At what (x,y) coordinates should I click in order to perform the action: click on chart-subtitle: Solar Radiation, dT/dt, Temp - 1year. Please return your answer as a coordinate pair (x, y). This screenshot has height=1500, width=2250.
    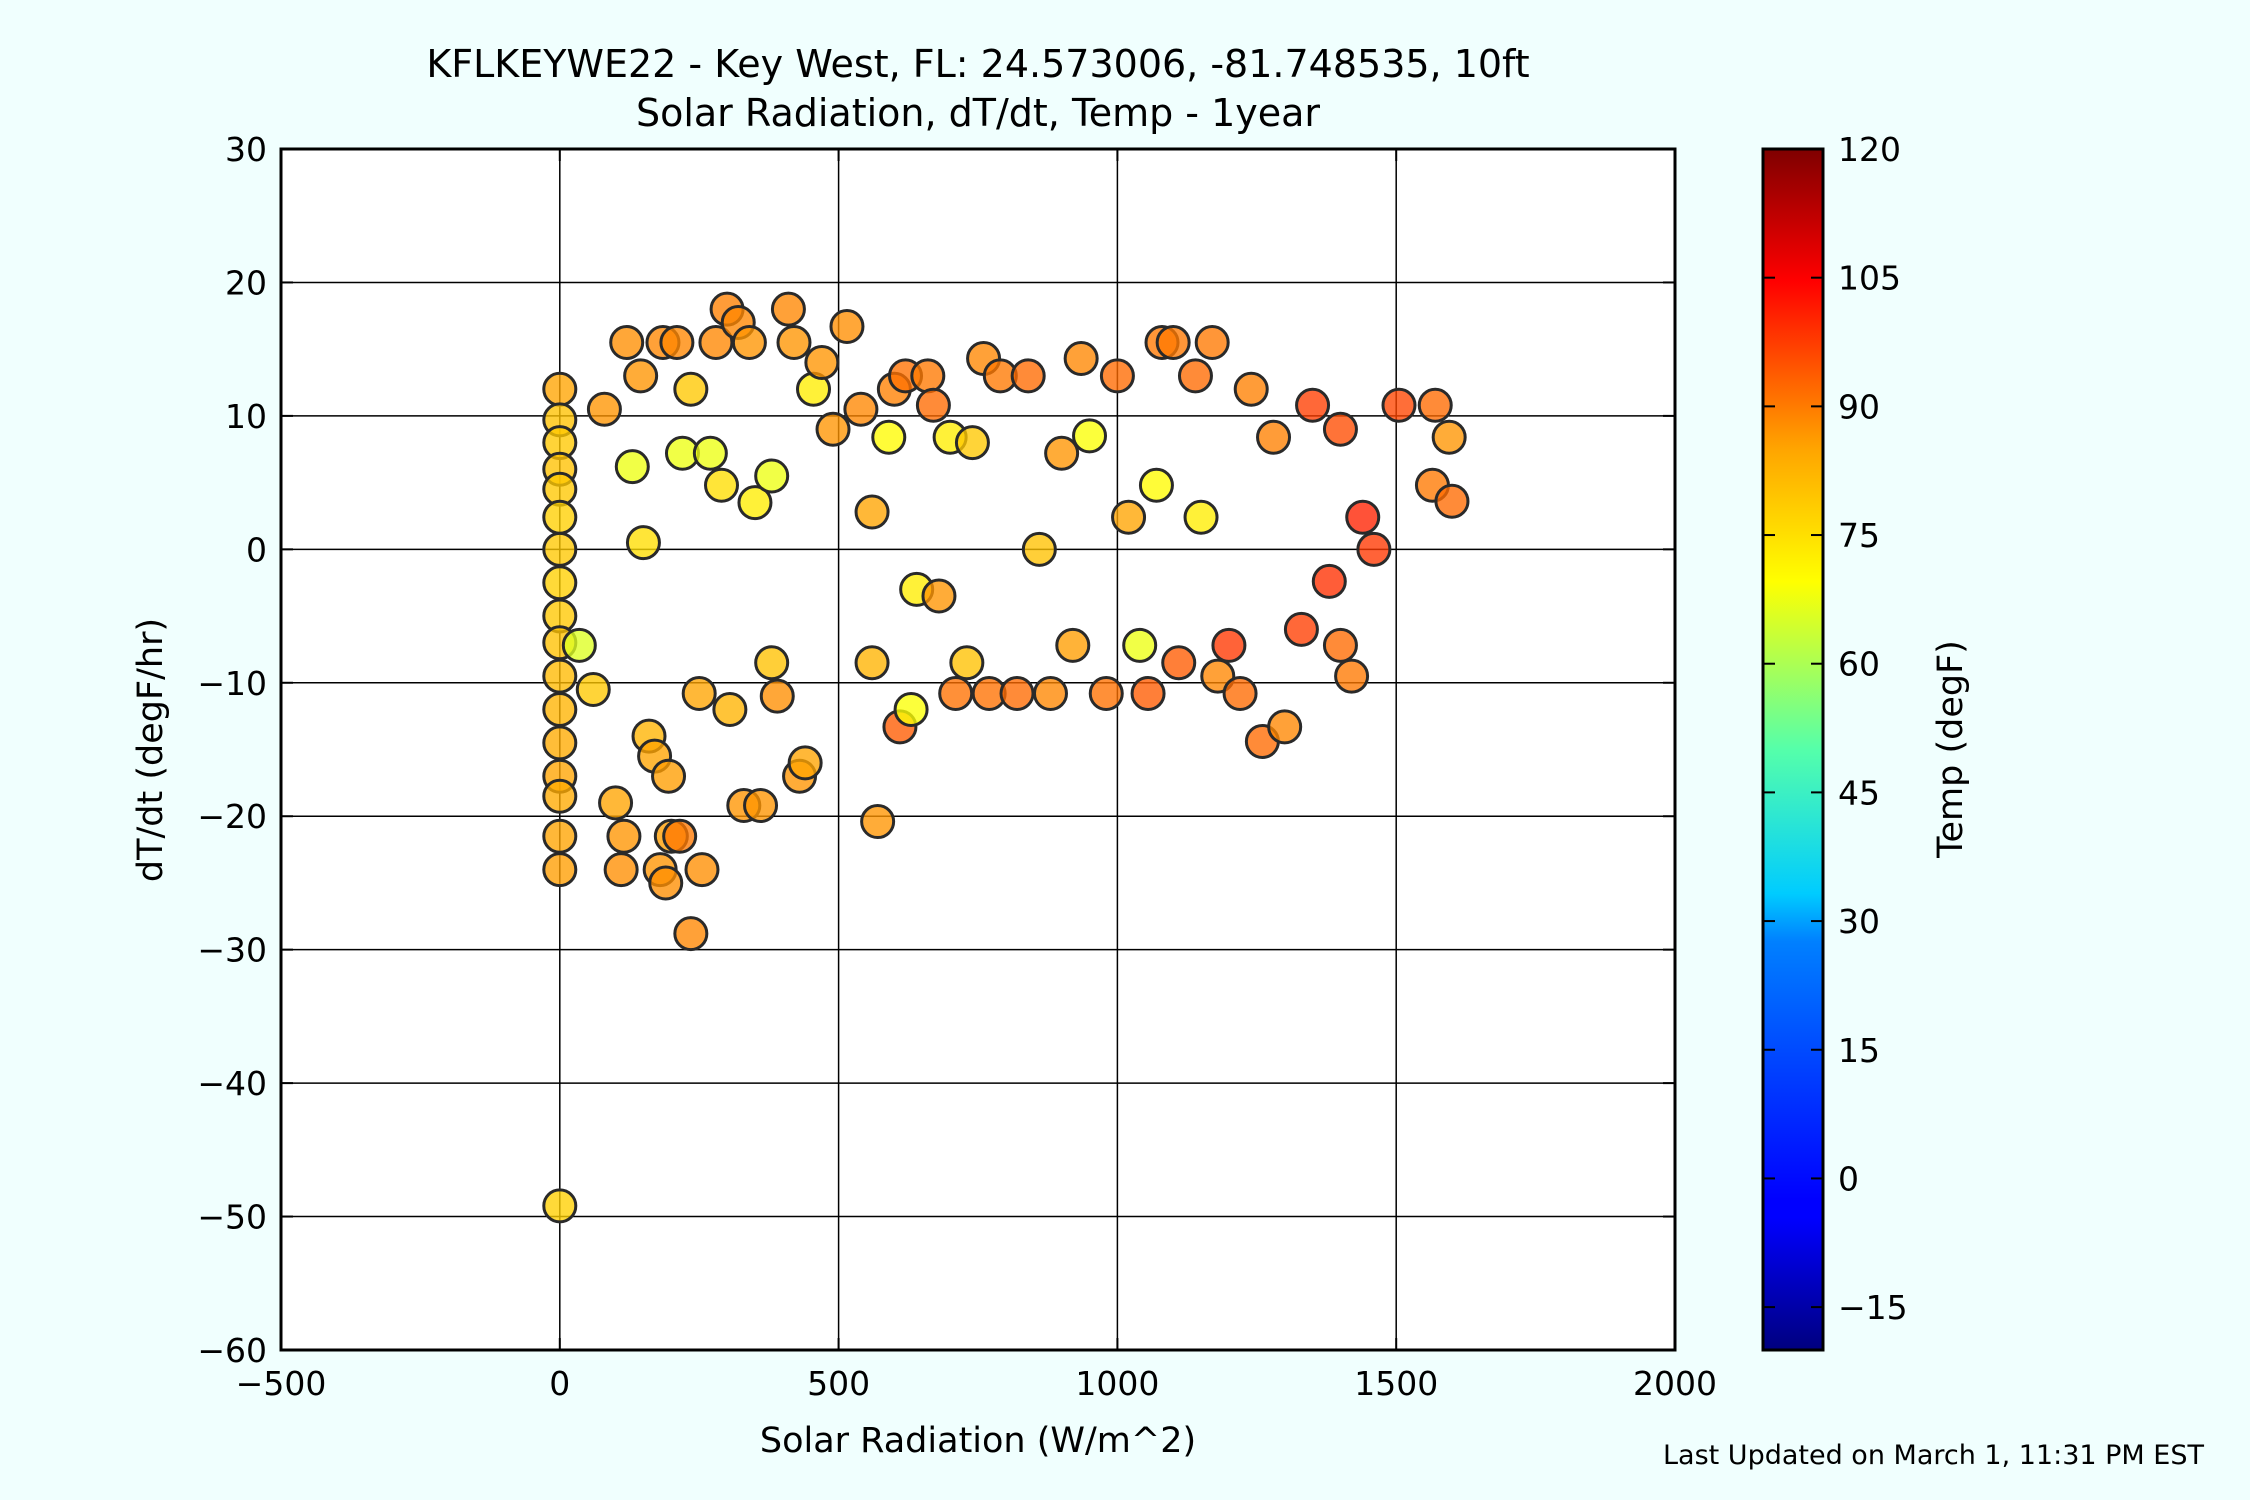
    Looking at the image, I should click on (978, 113).